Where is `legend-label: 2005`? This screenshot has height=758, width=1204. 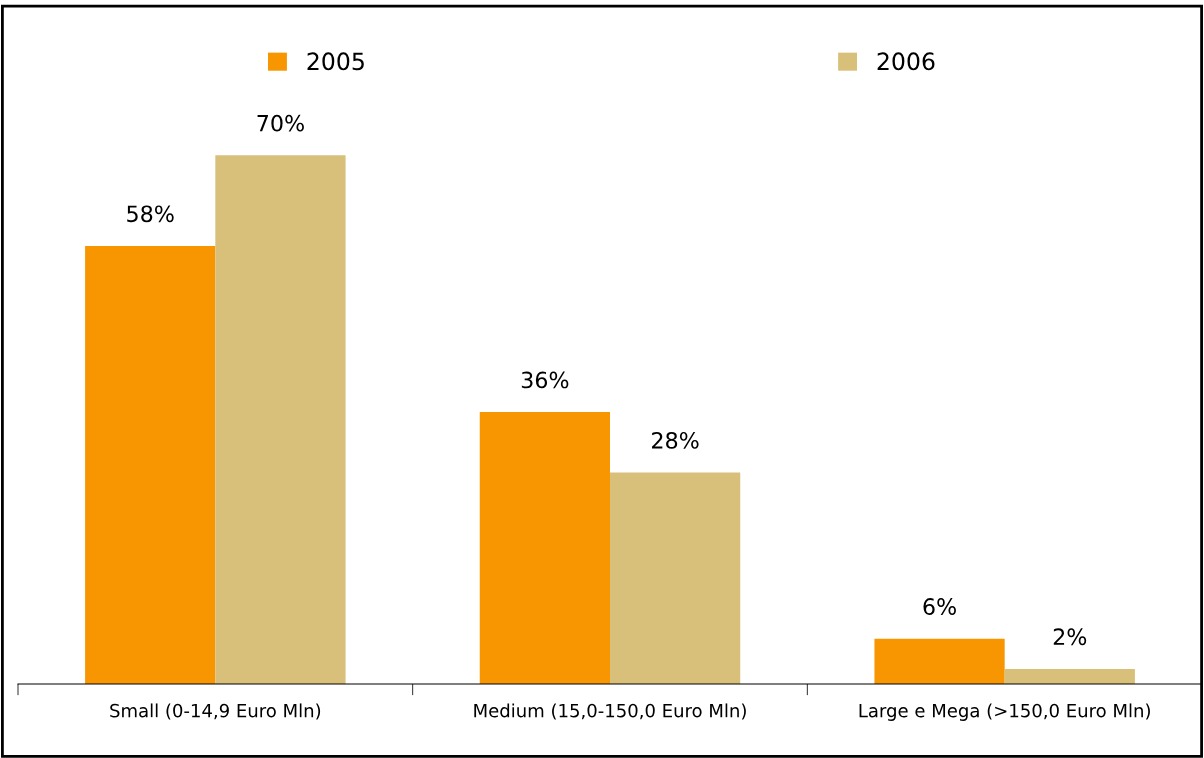
legend-label: 2005 is located at coordinates (335, 61).